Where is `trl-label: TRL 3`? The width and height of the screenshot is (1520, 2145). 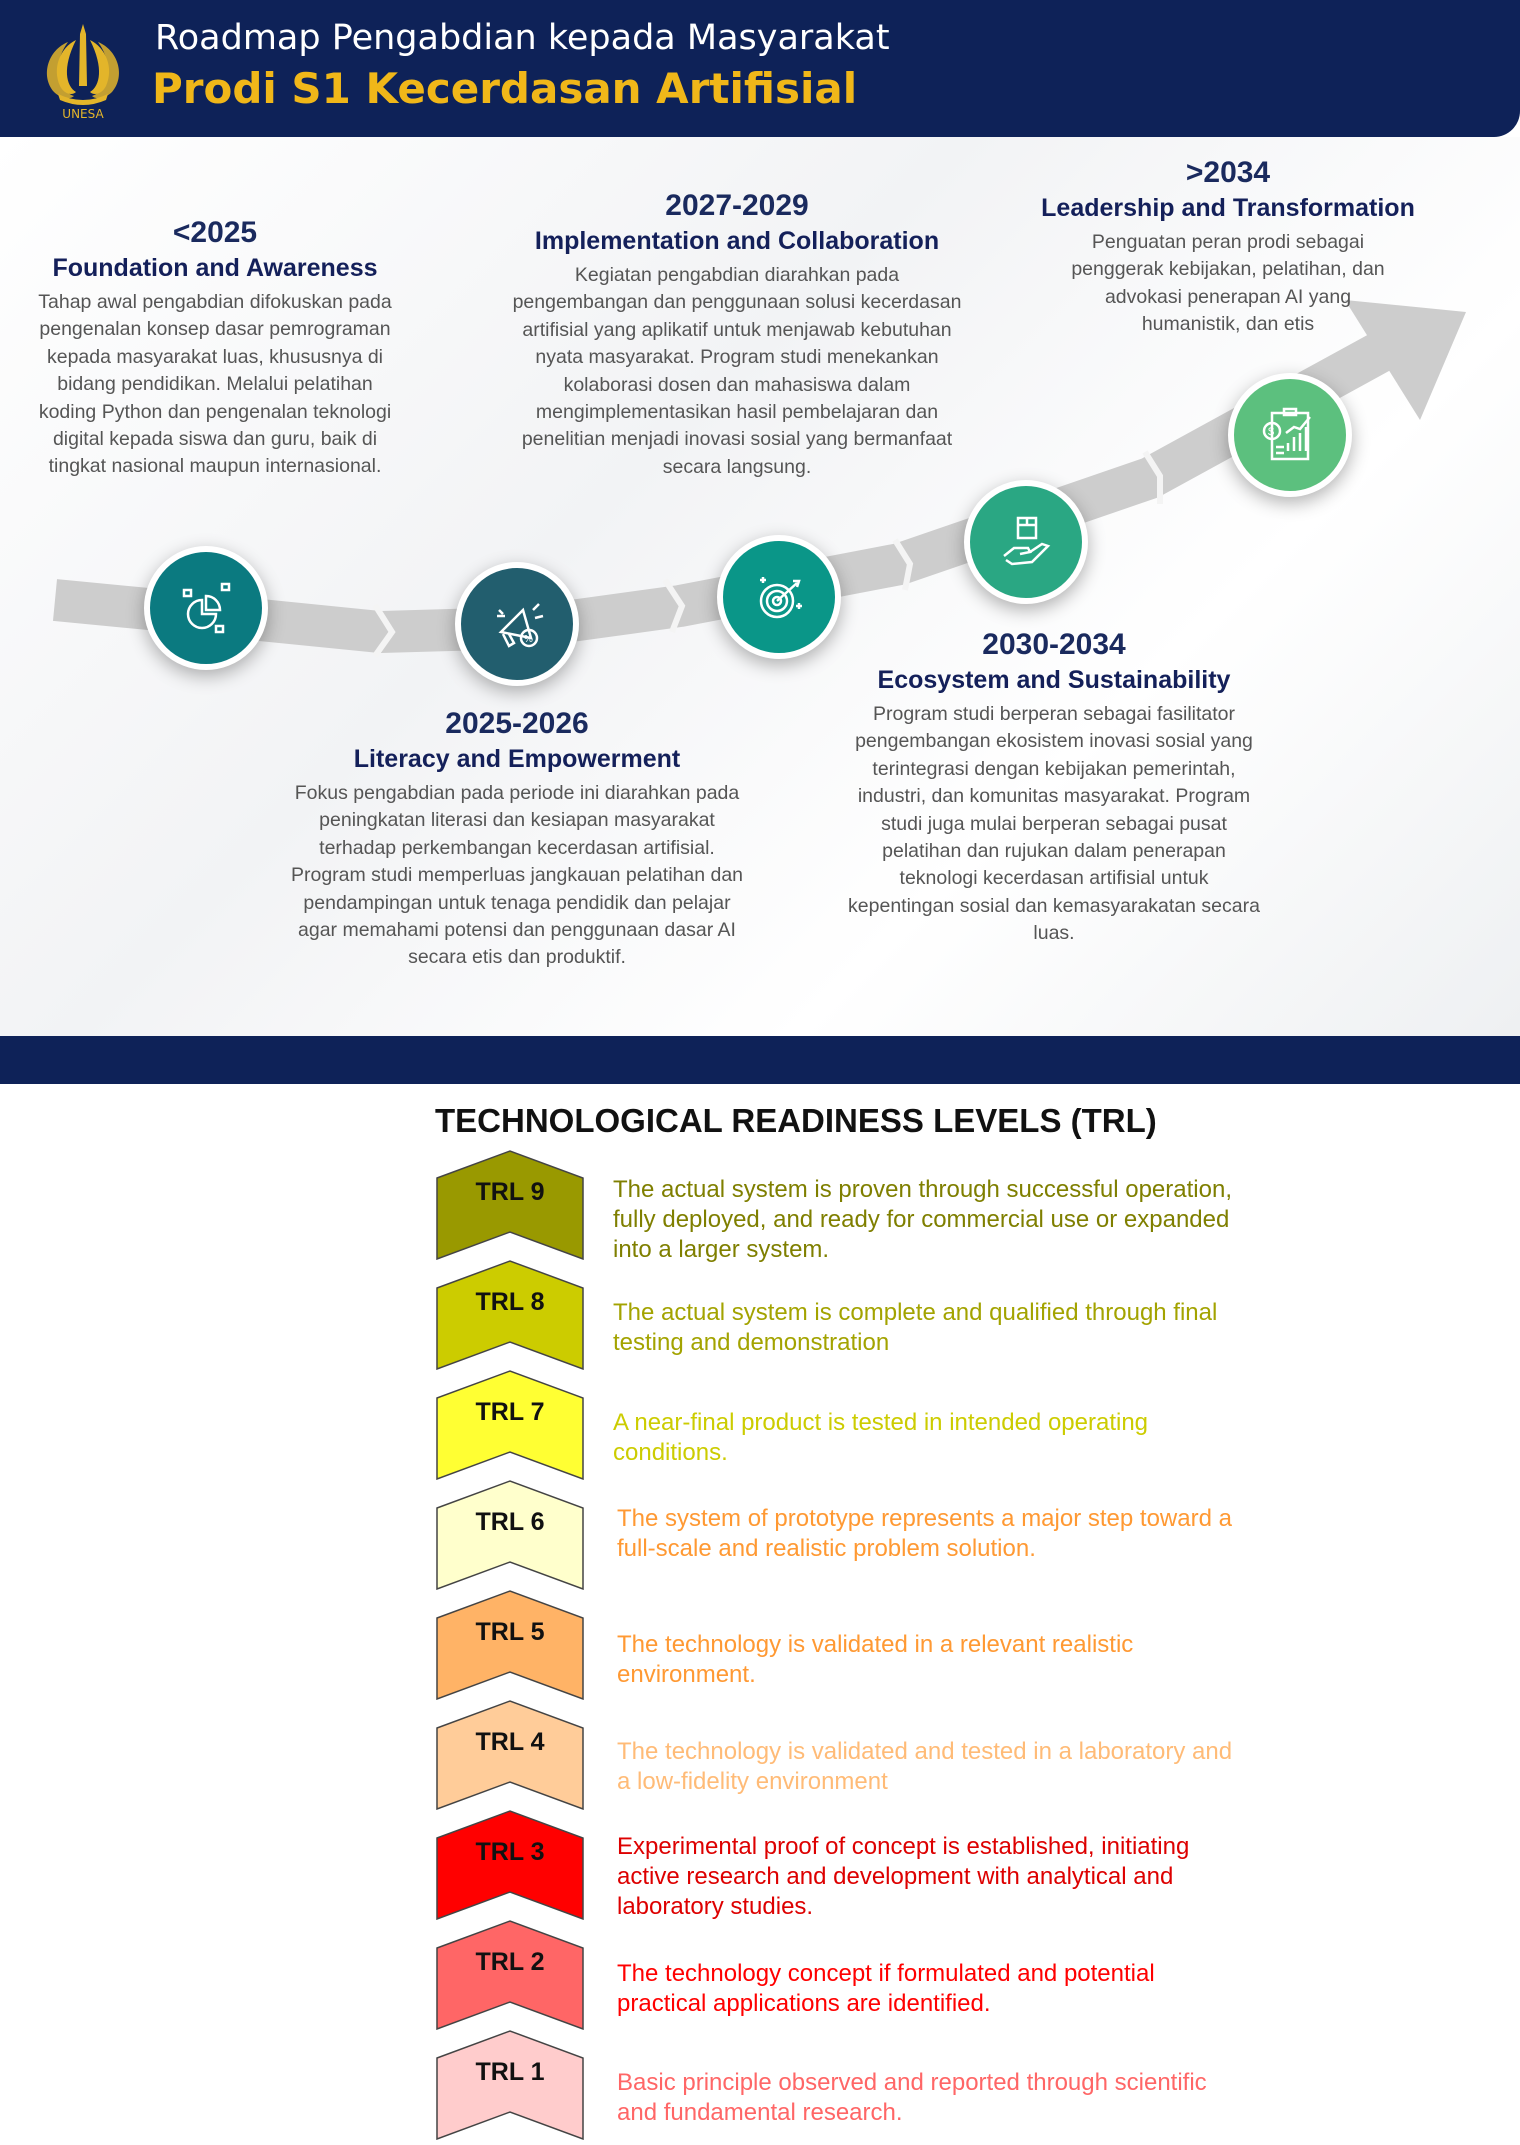 trl-label: TRL 3 is located at coordinates (510, 1852).